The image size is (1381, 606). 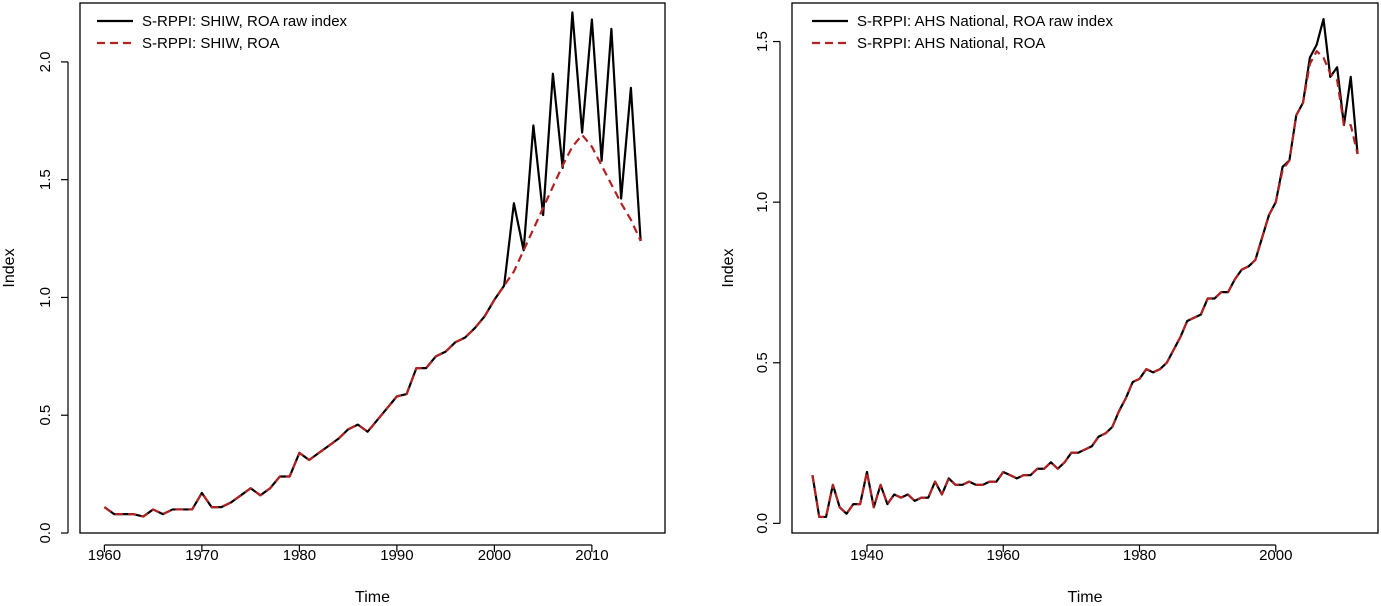 What do you see at coordinates (985, 21) in the screenshot?
I see `legend-label: S-RPPI: AHS National, ROA raw index` at bounding box center [985, 21].